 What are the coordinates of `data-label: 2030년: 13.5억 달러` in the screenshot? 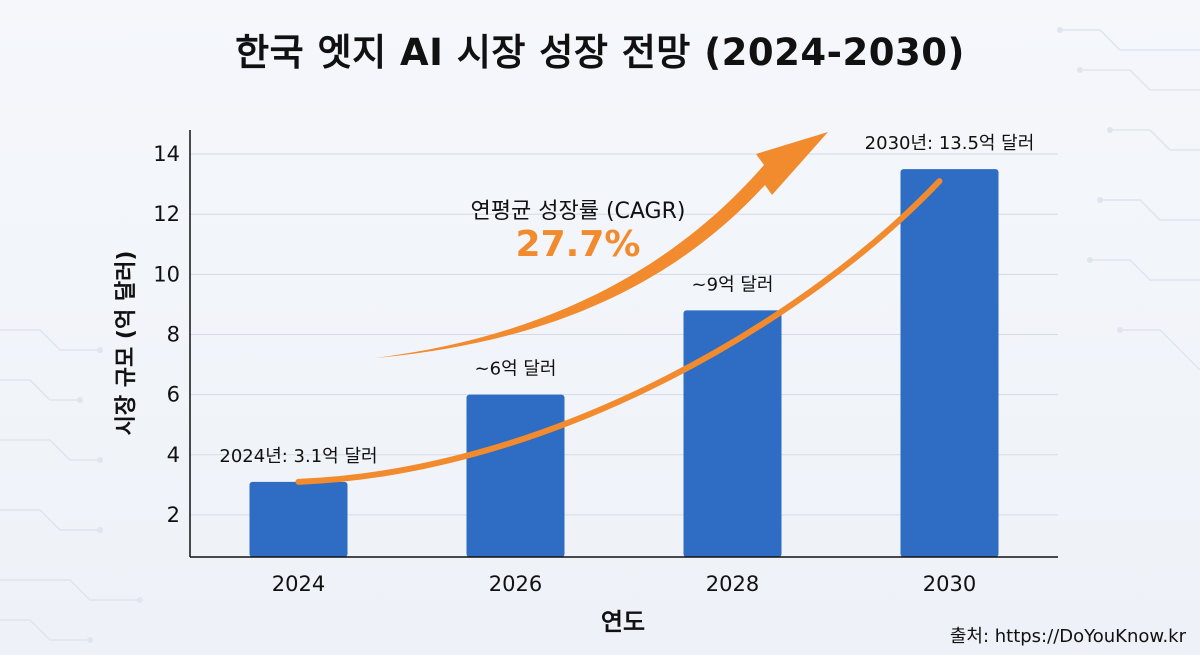 It's located at (950, 143).